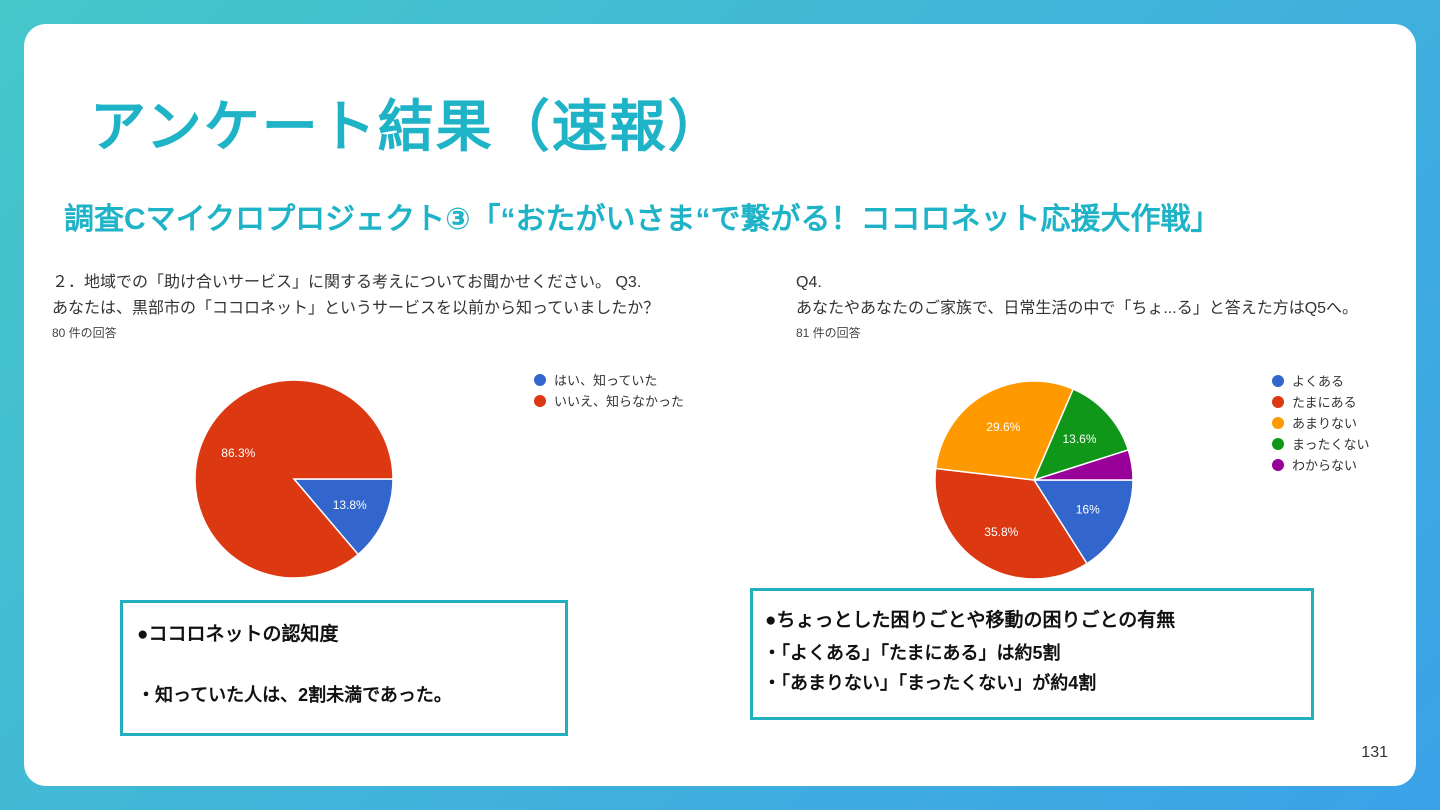  I want to click on legend-item-0-0: はい、知っていた, so click(609, 379).